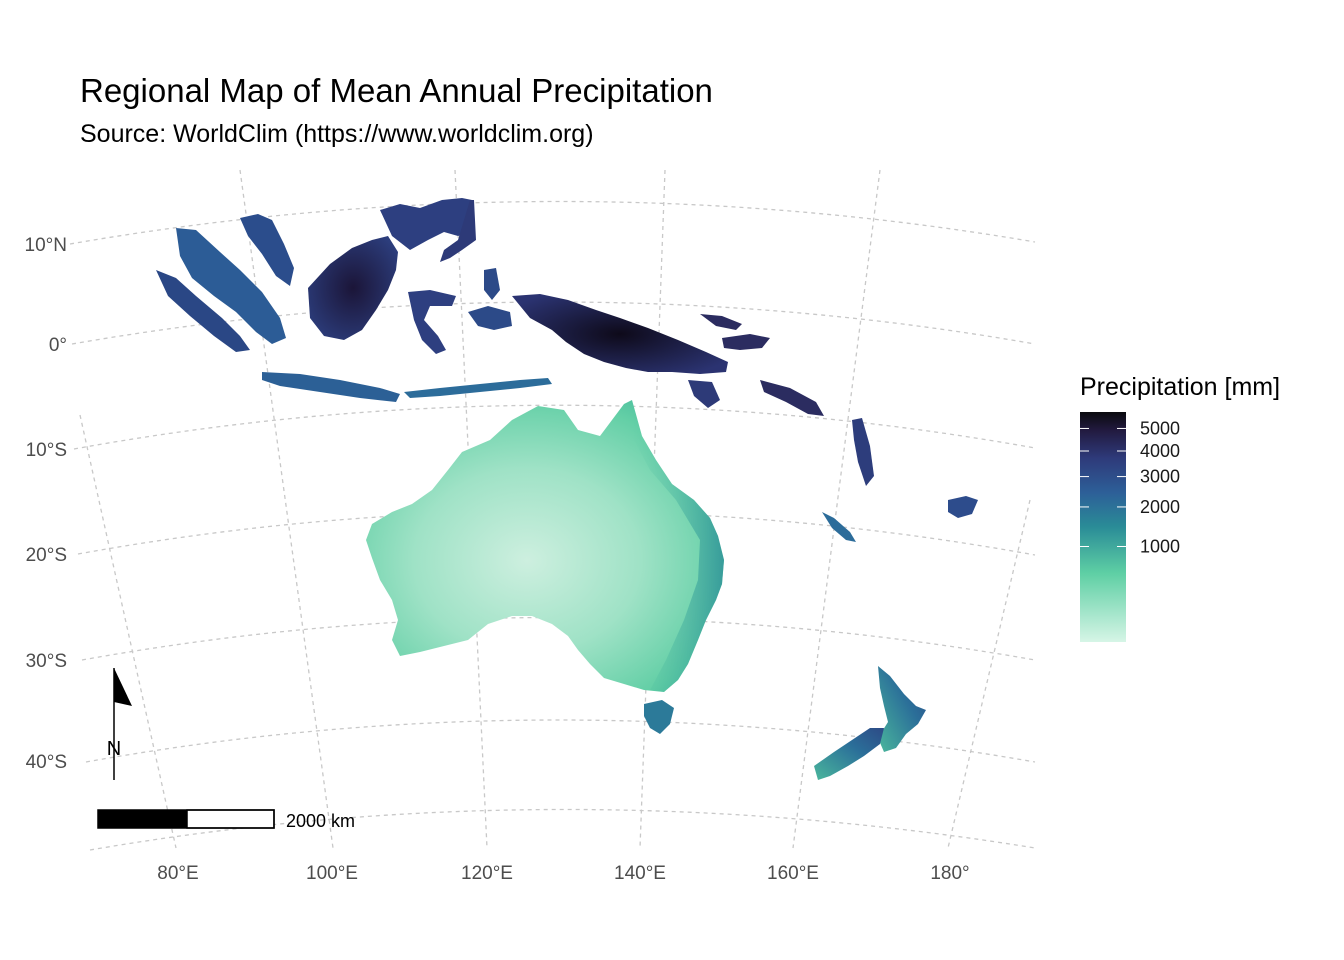 The width and height of the screenshot is (1344, 960). I want to click on scale-bar-white-segment, so click(230, 819).